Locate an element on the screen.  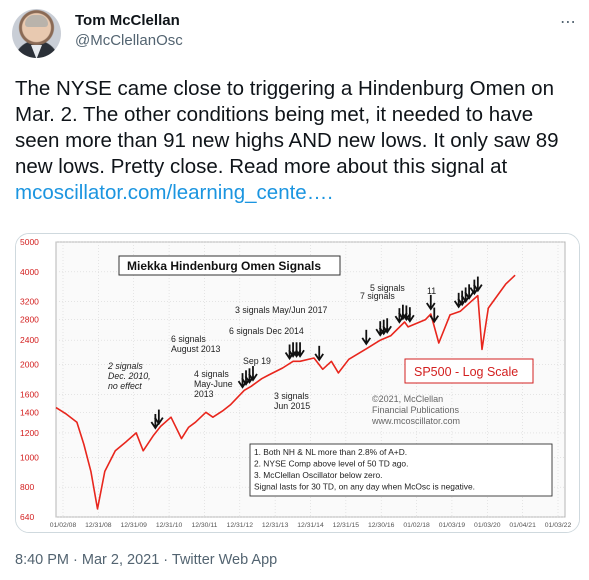
chart-annotation: Sep 19 is located at coordinates (257, 361).